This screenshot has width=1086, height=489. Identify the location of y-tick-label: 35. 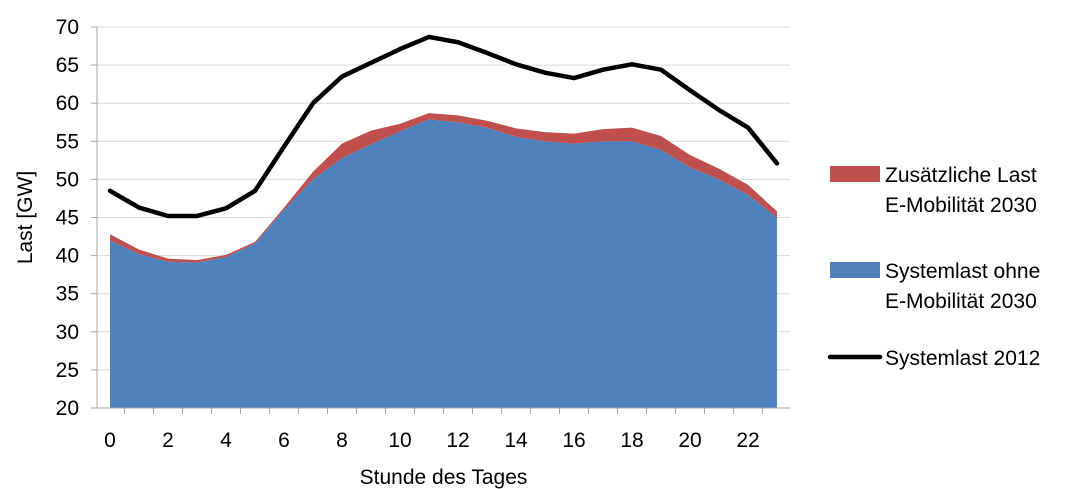
(67, 294).